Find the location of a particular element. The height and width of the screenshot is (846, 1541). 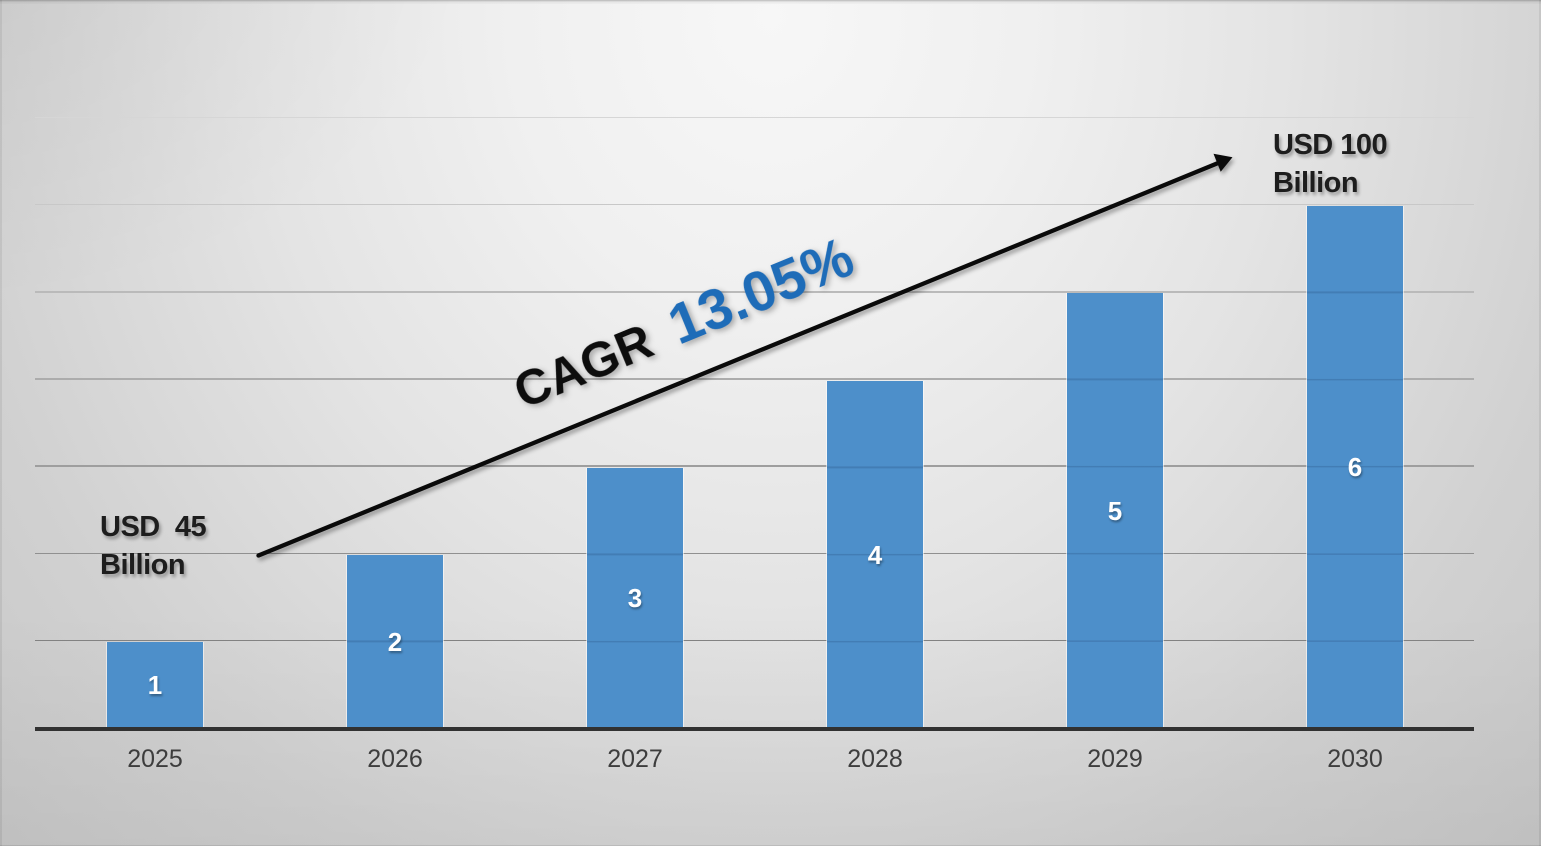

svg-text: CAGR13.05% is located at coordinates (683, 323).